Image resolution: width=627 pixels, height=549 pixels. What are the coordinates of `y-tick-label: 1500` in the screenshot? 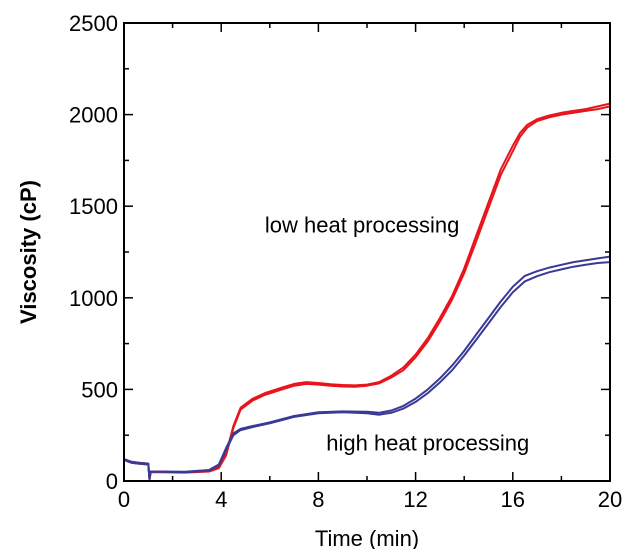 It's located at (93, 206).